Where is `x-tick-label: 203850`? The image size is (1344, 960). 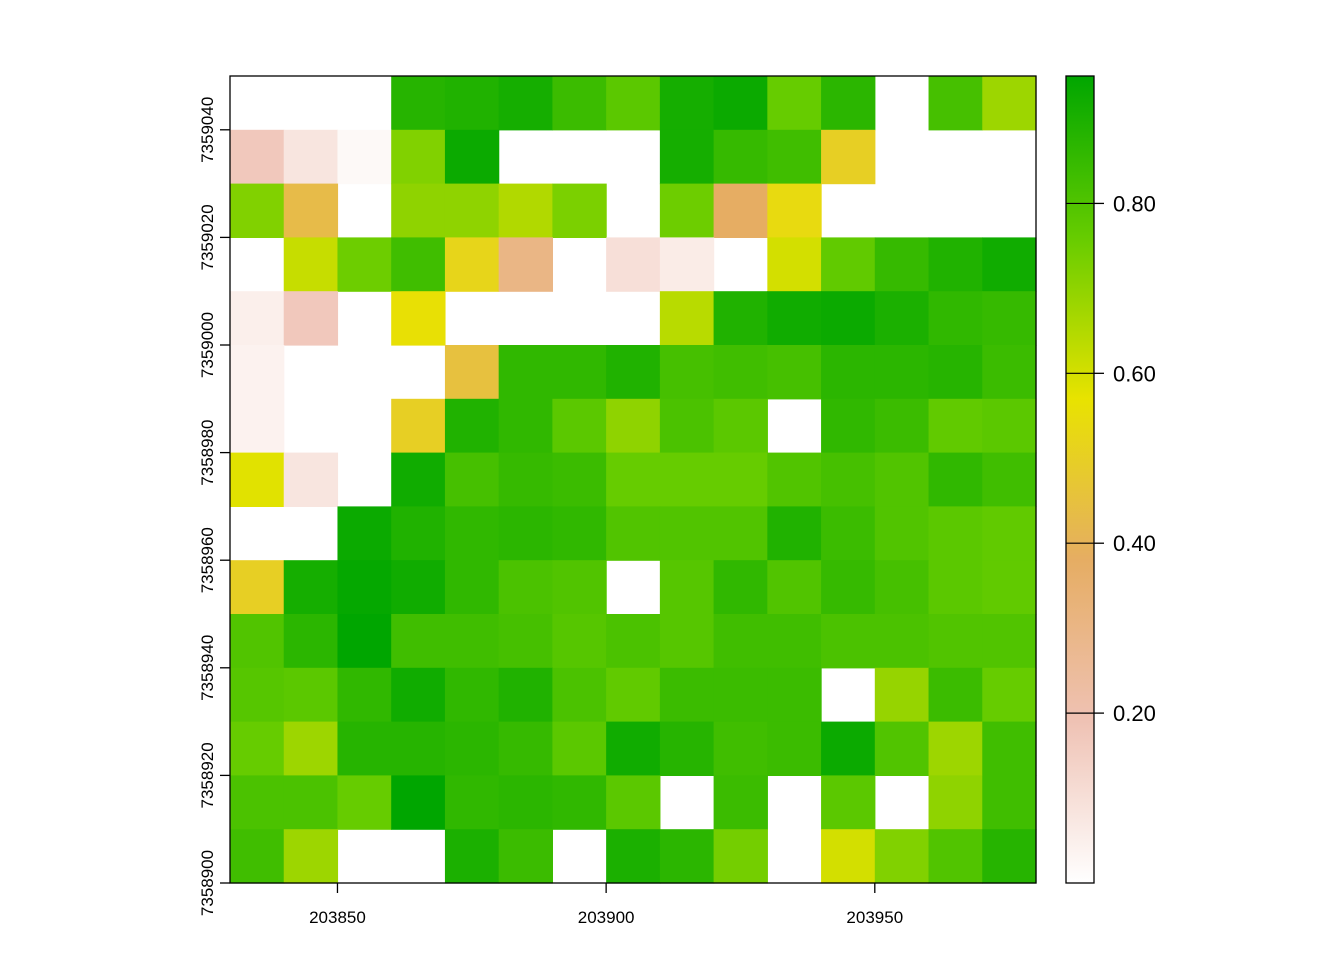 x-tick-label: 203850 is located at coordinates (337, 917).